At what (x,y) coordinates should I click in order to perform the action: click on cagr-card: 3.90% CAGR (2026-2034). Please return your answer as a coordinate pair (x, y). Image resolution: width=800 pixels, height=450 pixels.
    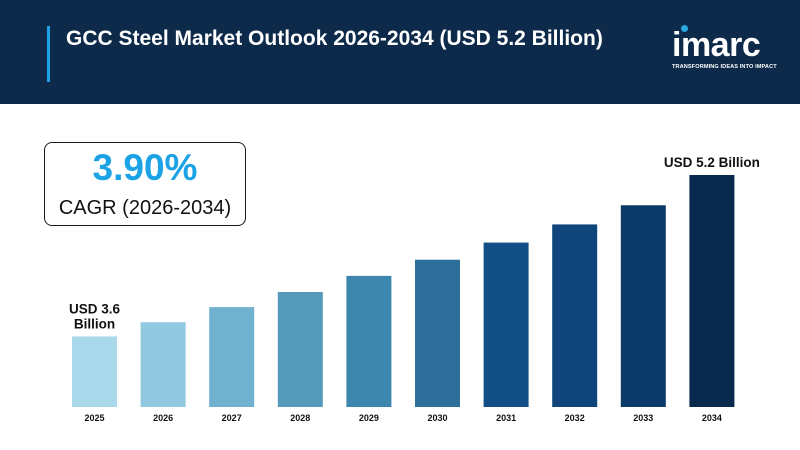
    Looking at the image, I should click on (145, 184).